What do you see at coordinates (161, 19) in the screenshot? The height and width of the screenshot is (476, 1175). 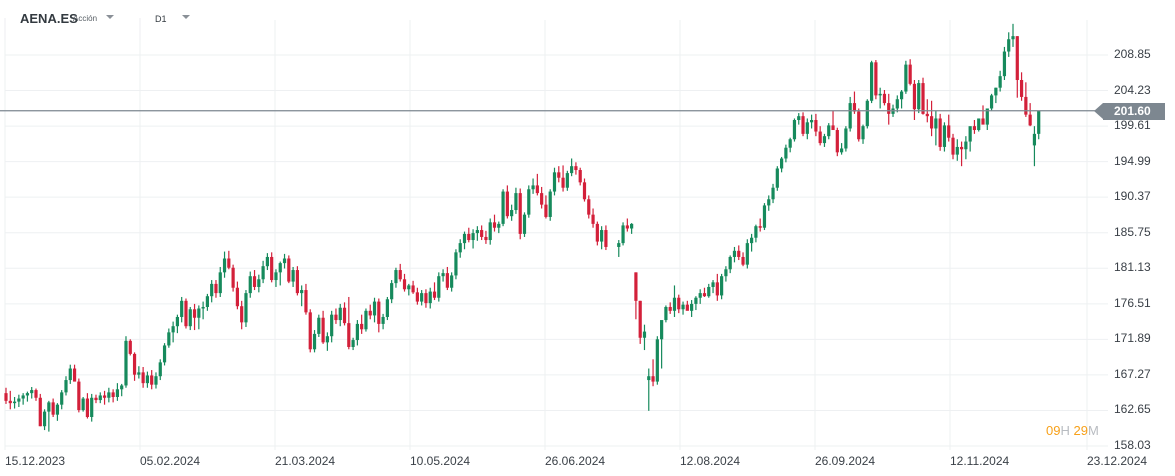 I see `timeframe-selector: D1` at bounding box center [161, 19].